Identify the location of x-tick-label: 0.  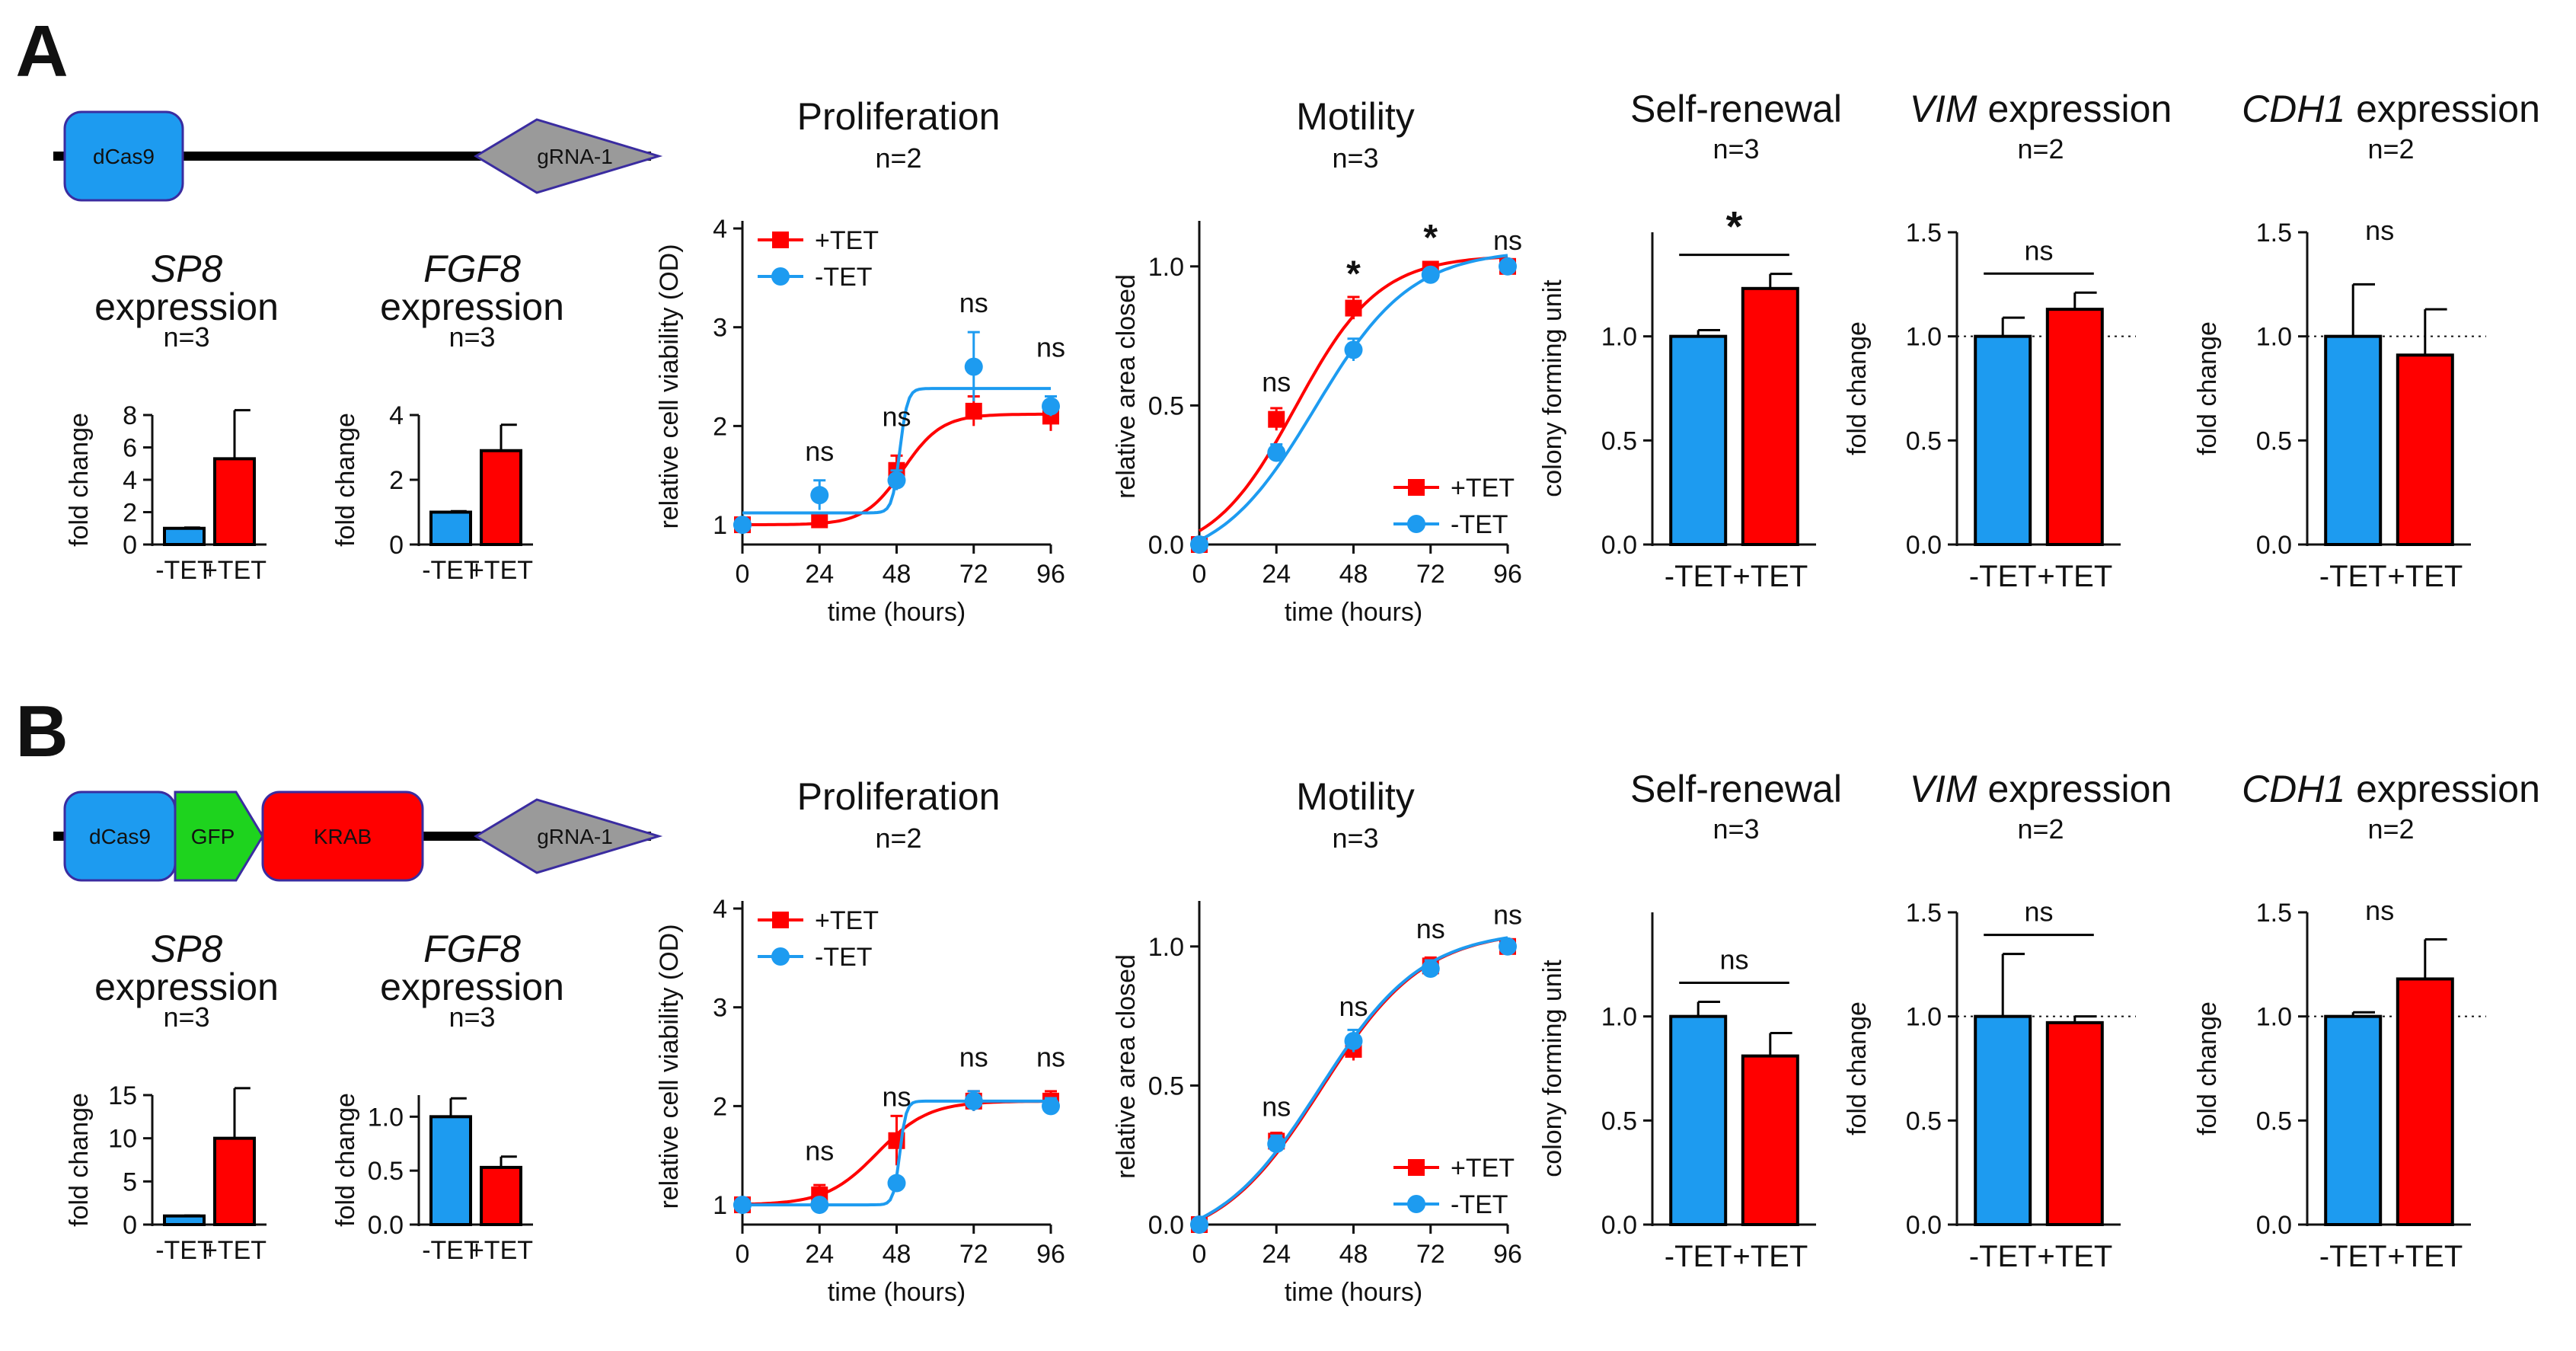
(743, 1254).